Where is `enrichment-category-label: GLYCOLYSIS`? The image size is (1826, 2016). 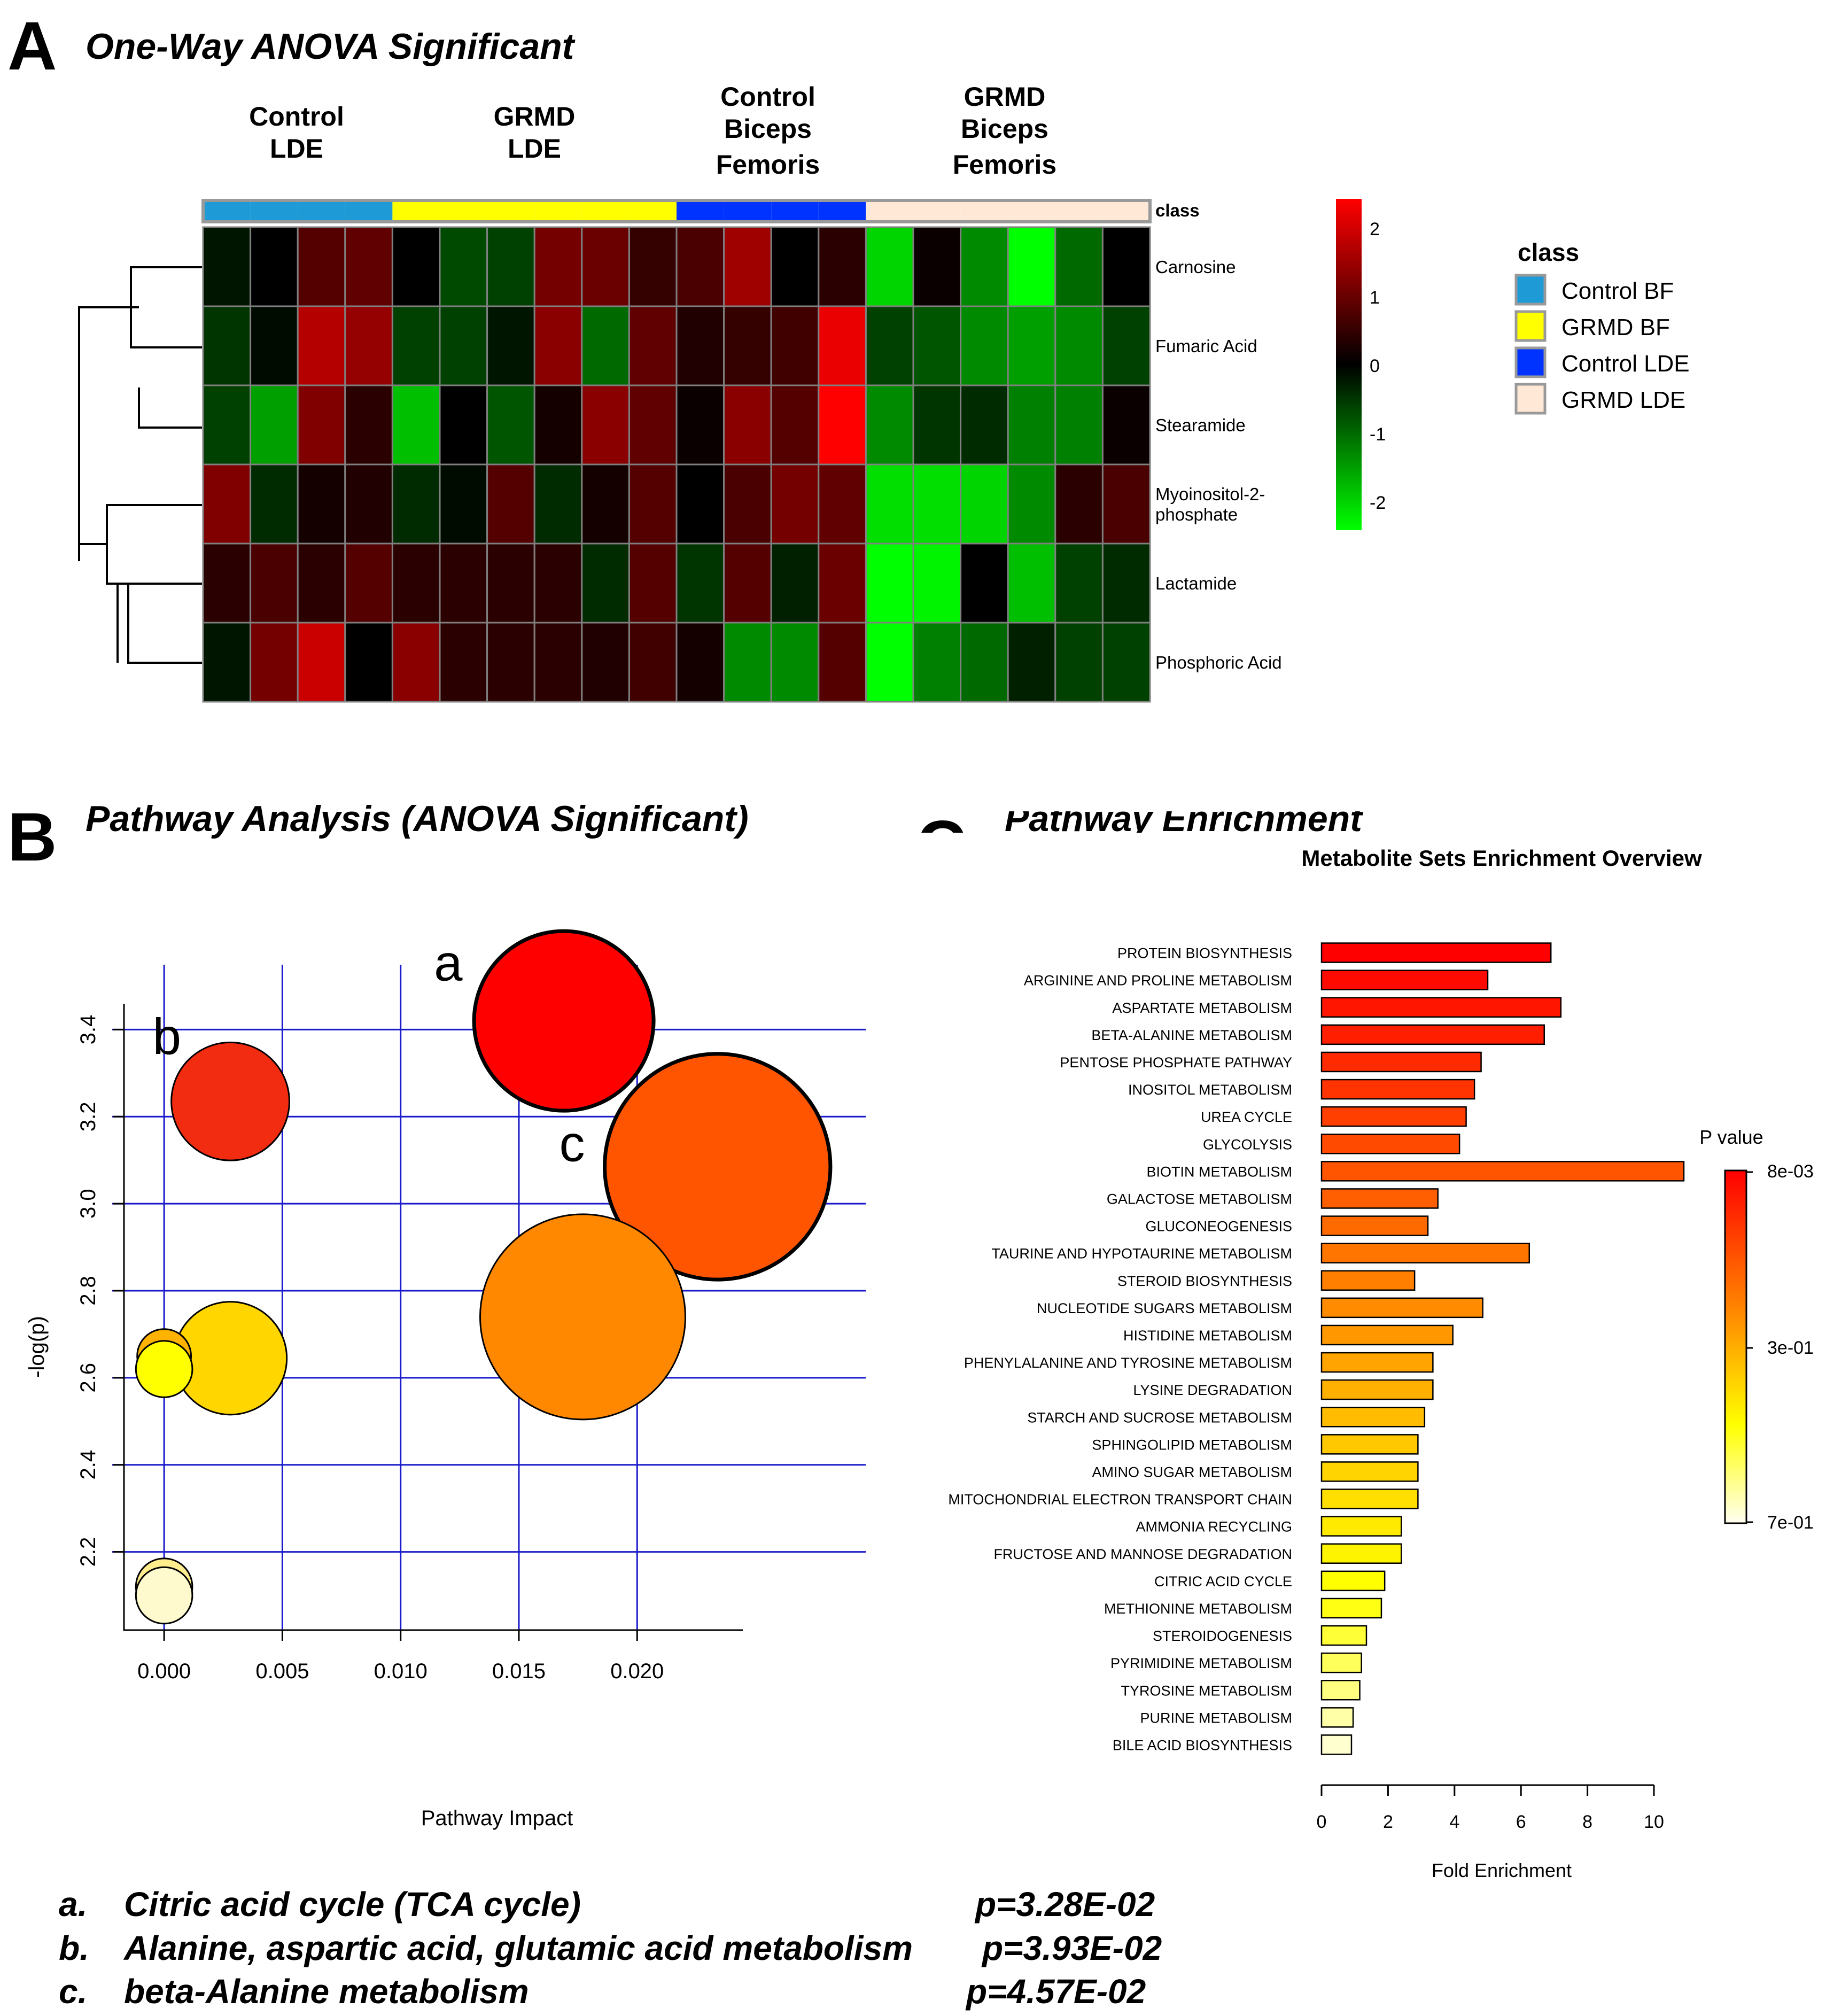 enrichment-category-label: GLYCOLYSIS is located at coordinates (1247, 1144).